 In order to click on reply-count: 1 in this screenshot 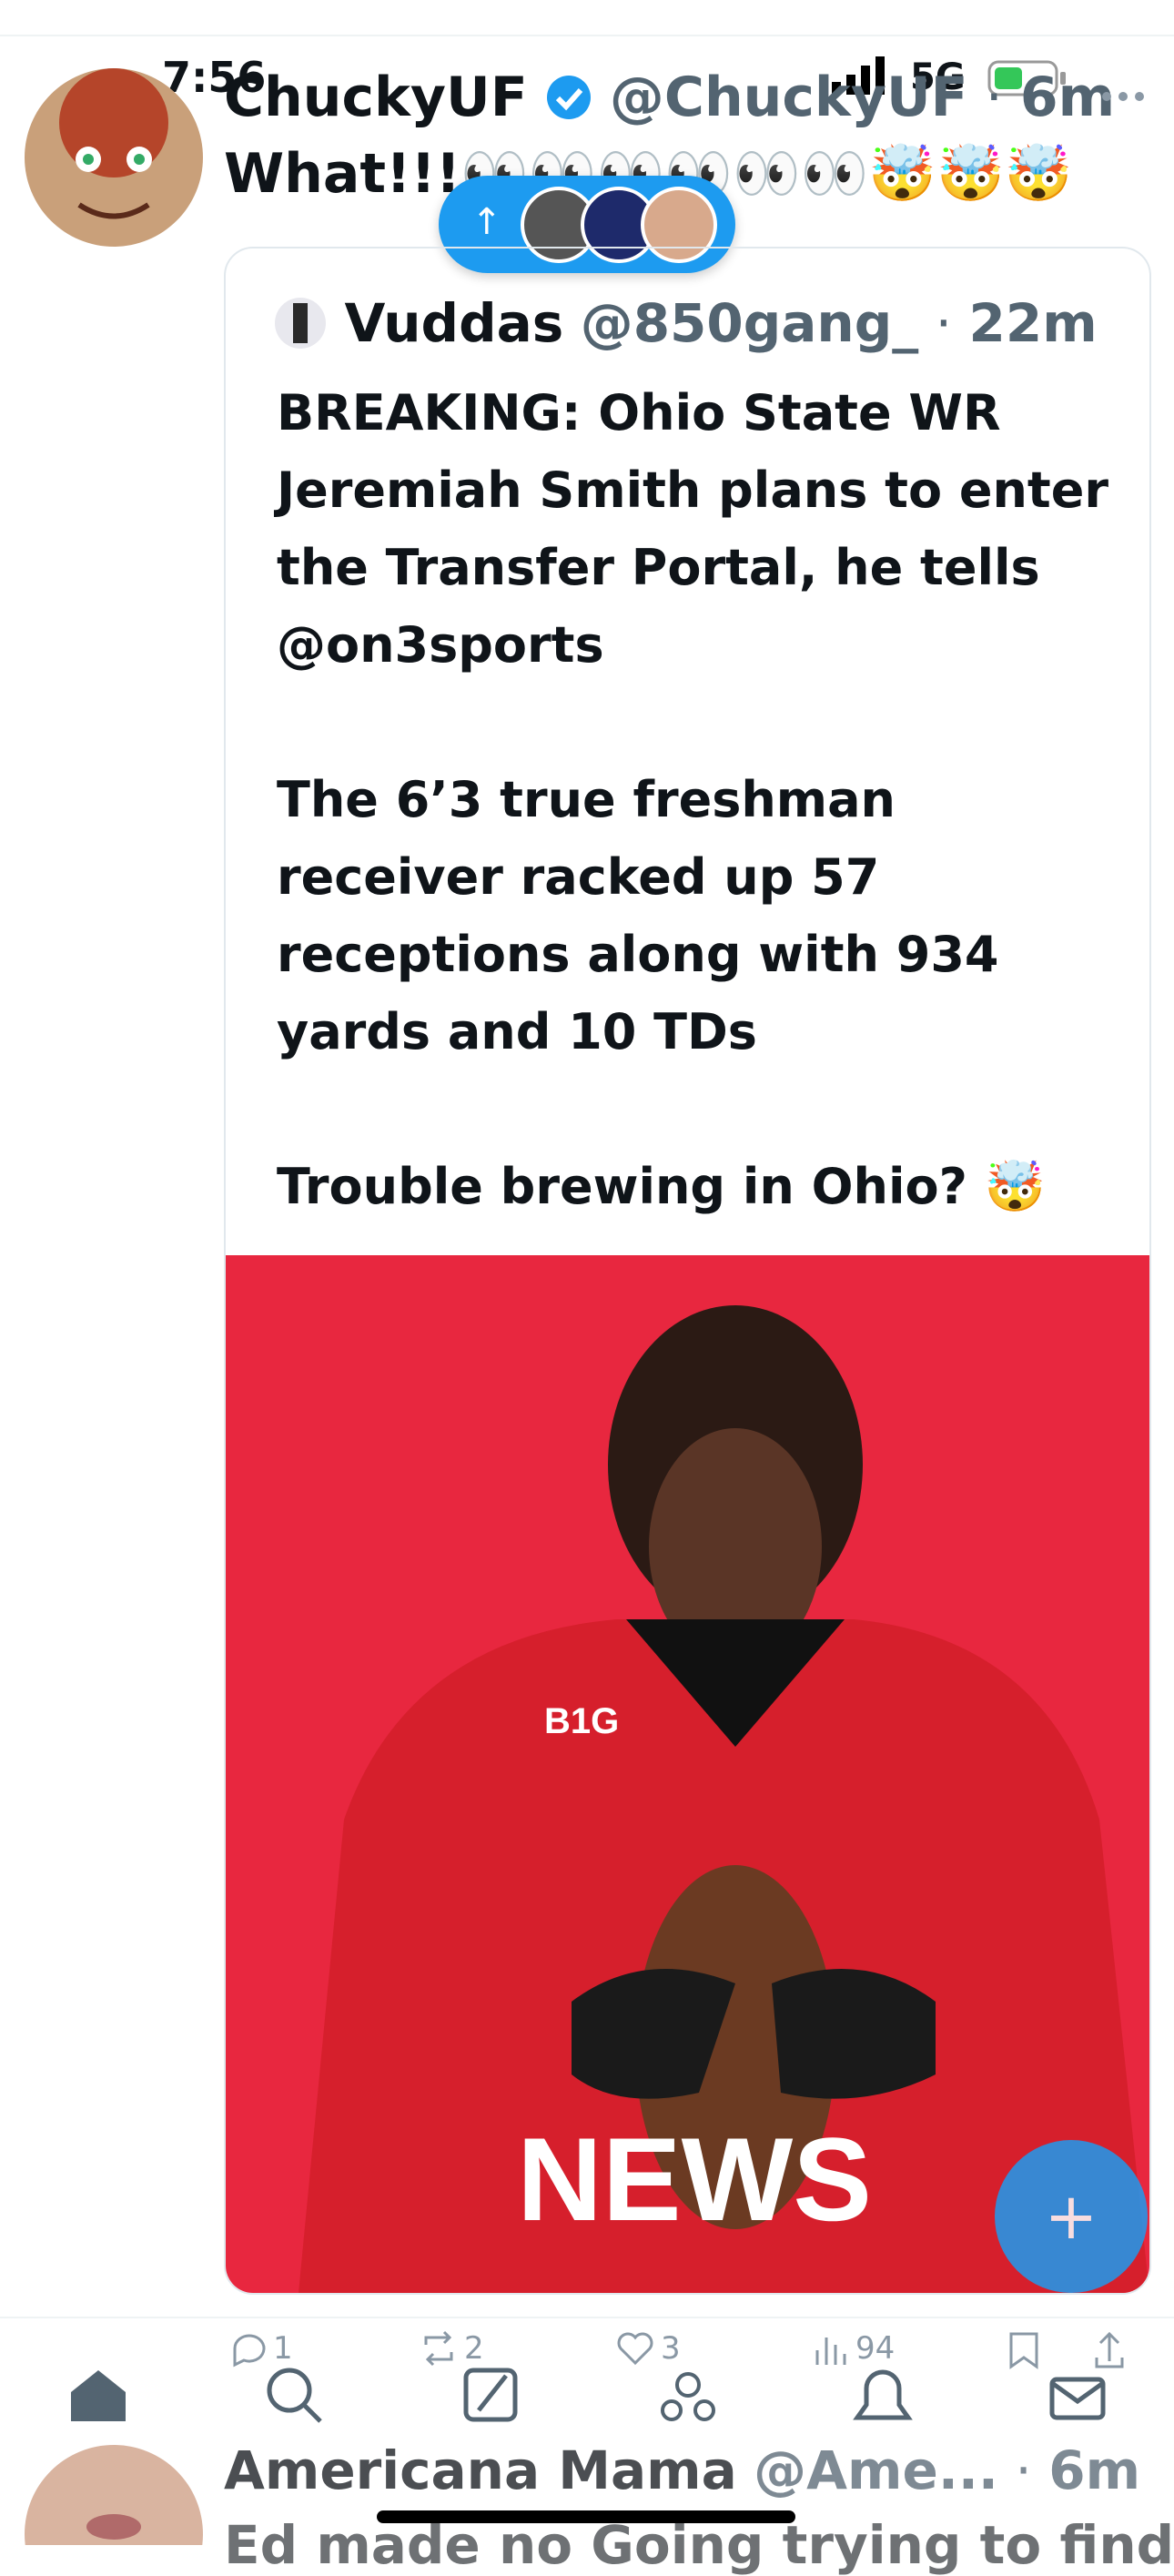, I will do `click(283, 2348)`.